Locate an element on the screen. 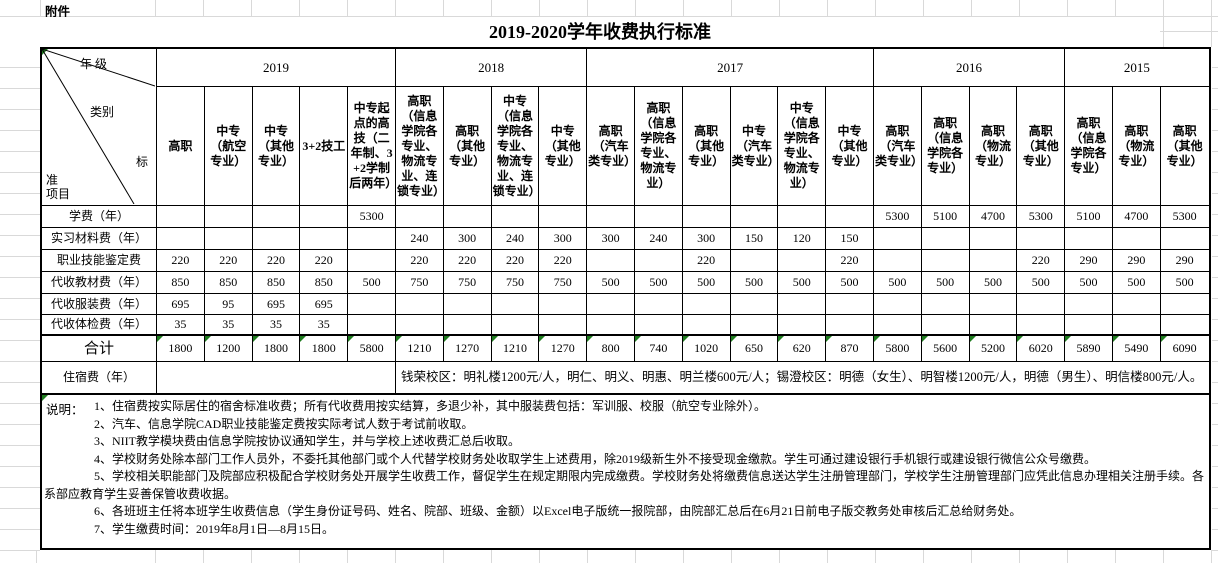 This screenshot has width=1218, height=563. category-header-cell: 高职 is located at coordinates (181, 146).